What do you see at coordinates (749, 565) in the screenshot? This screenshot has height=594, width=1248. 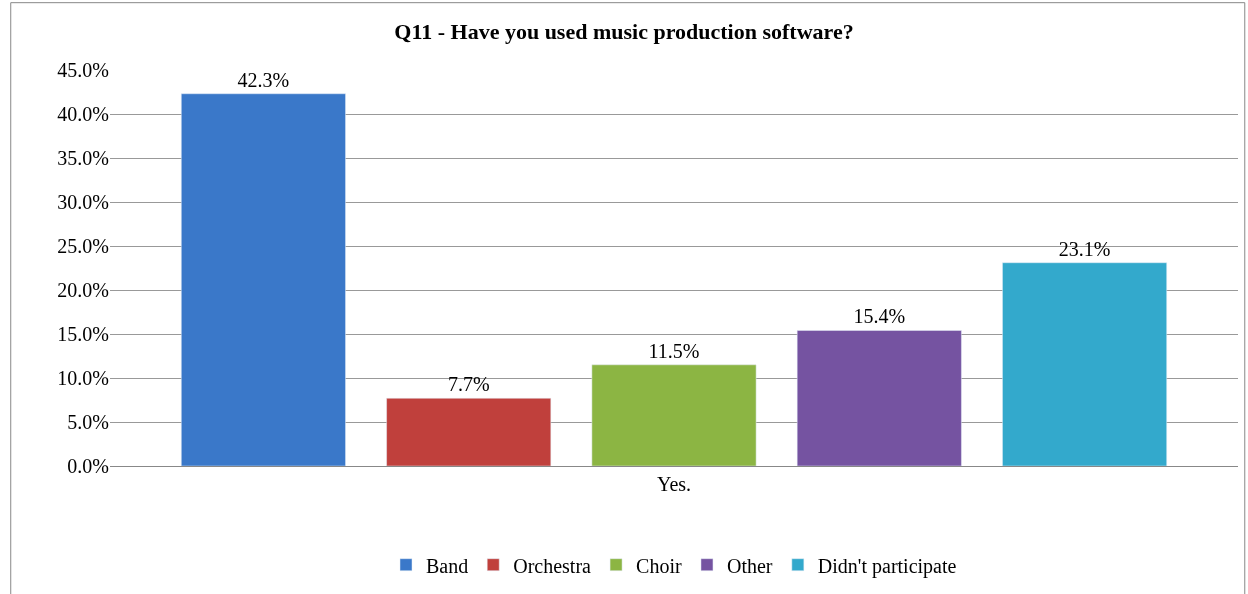 I see `legend-label: Other` at bounding box center [749, 565].